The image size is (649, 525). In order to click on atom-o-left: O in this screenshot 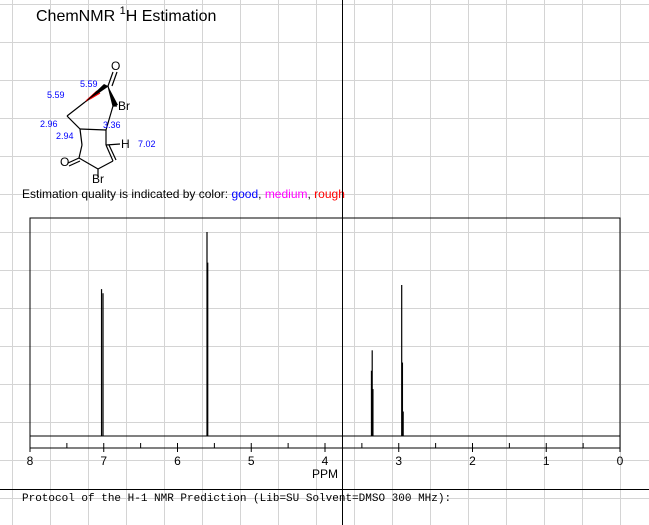, I will do `click(64, 162)`.